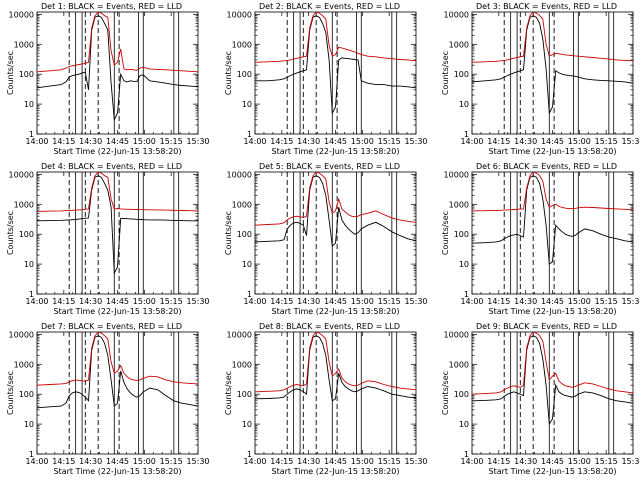 This screenshot has height=480, width=640. I want to click on chart-title: Det 8: BLACK = Events, RED = LLD, so click(329, 326).